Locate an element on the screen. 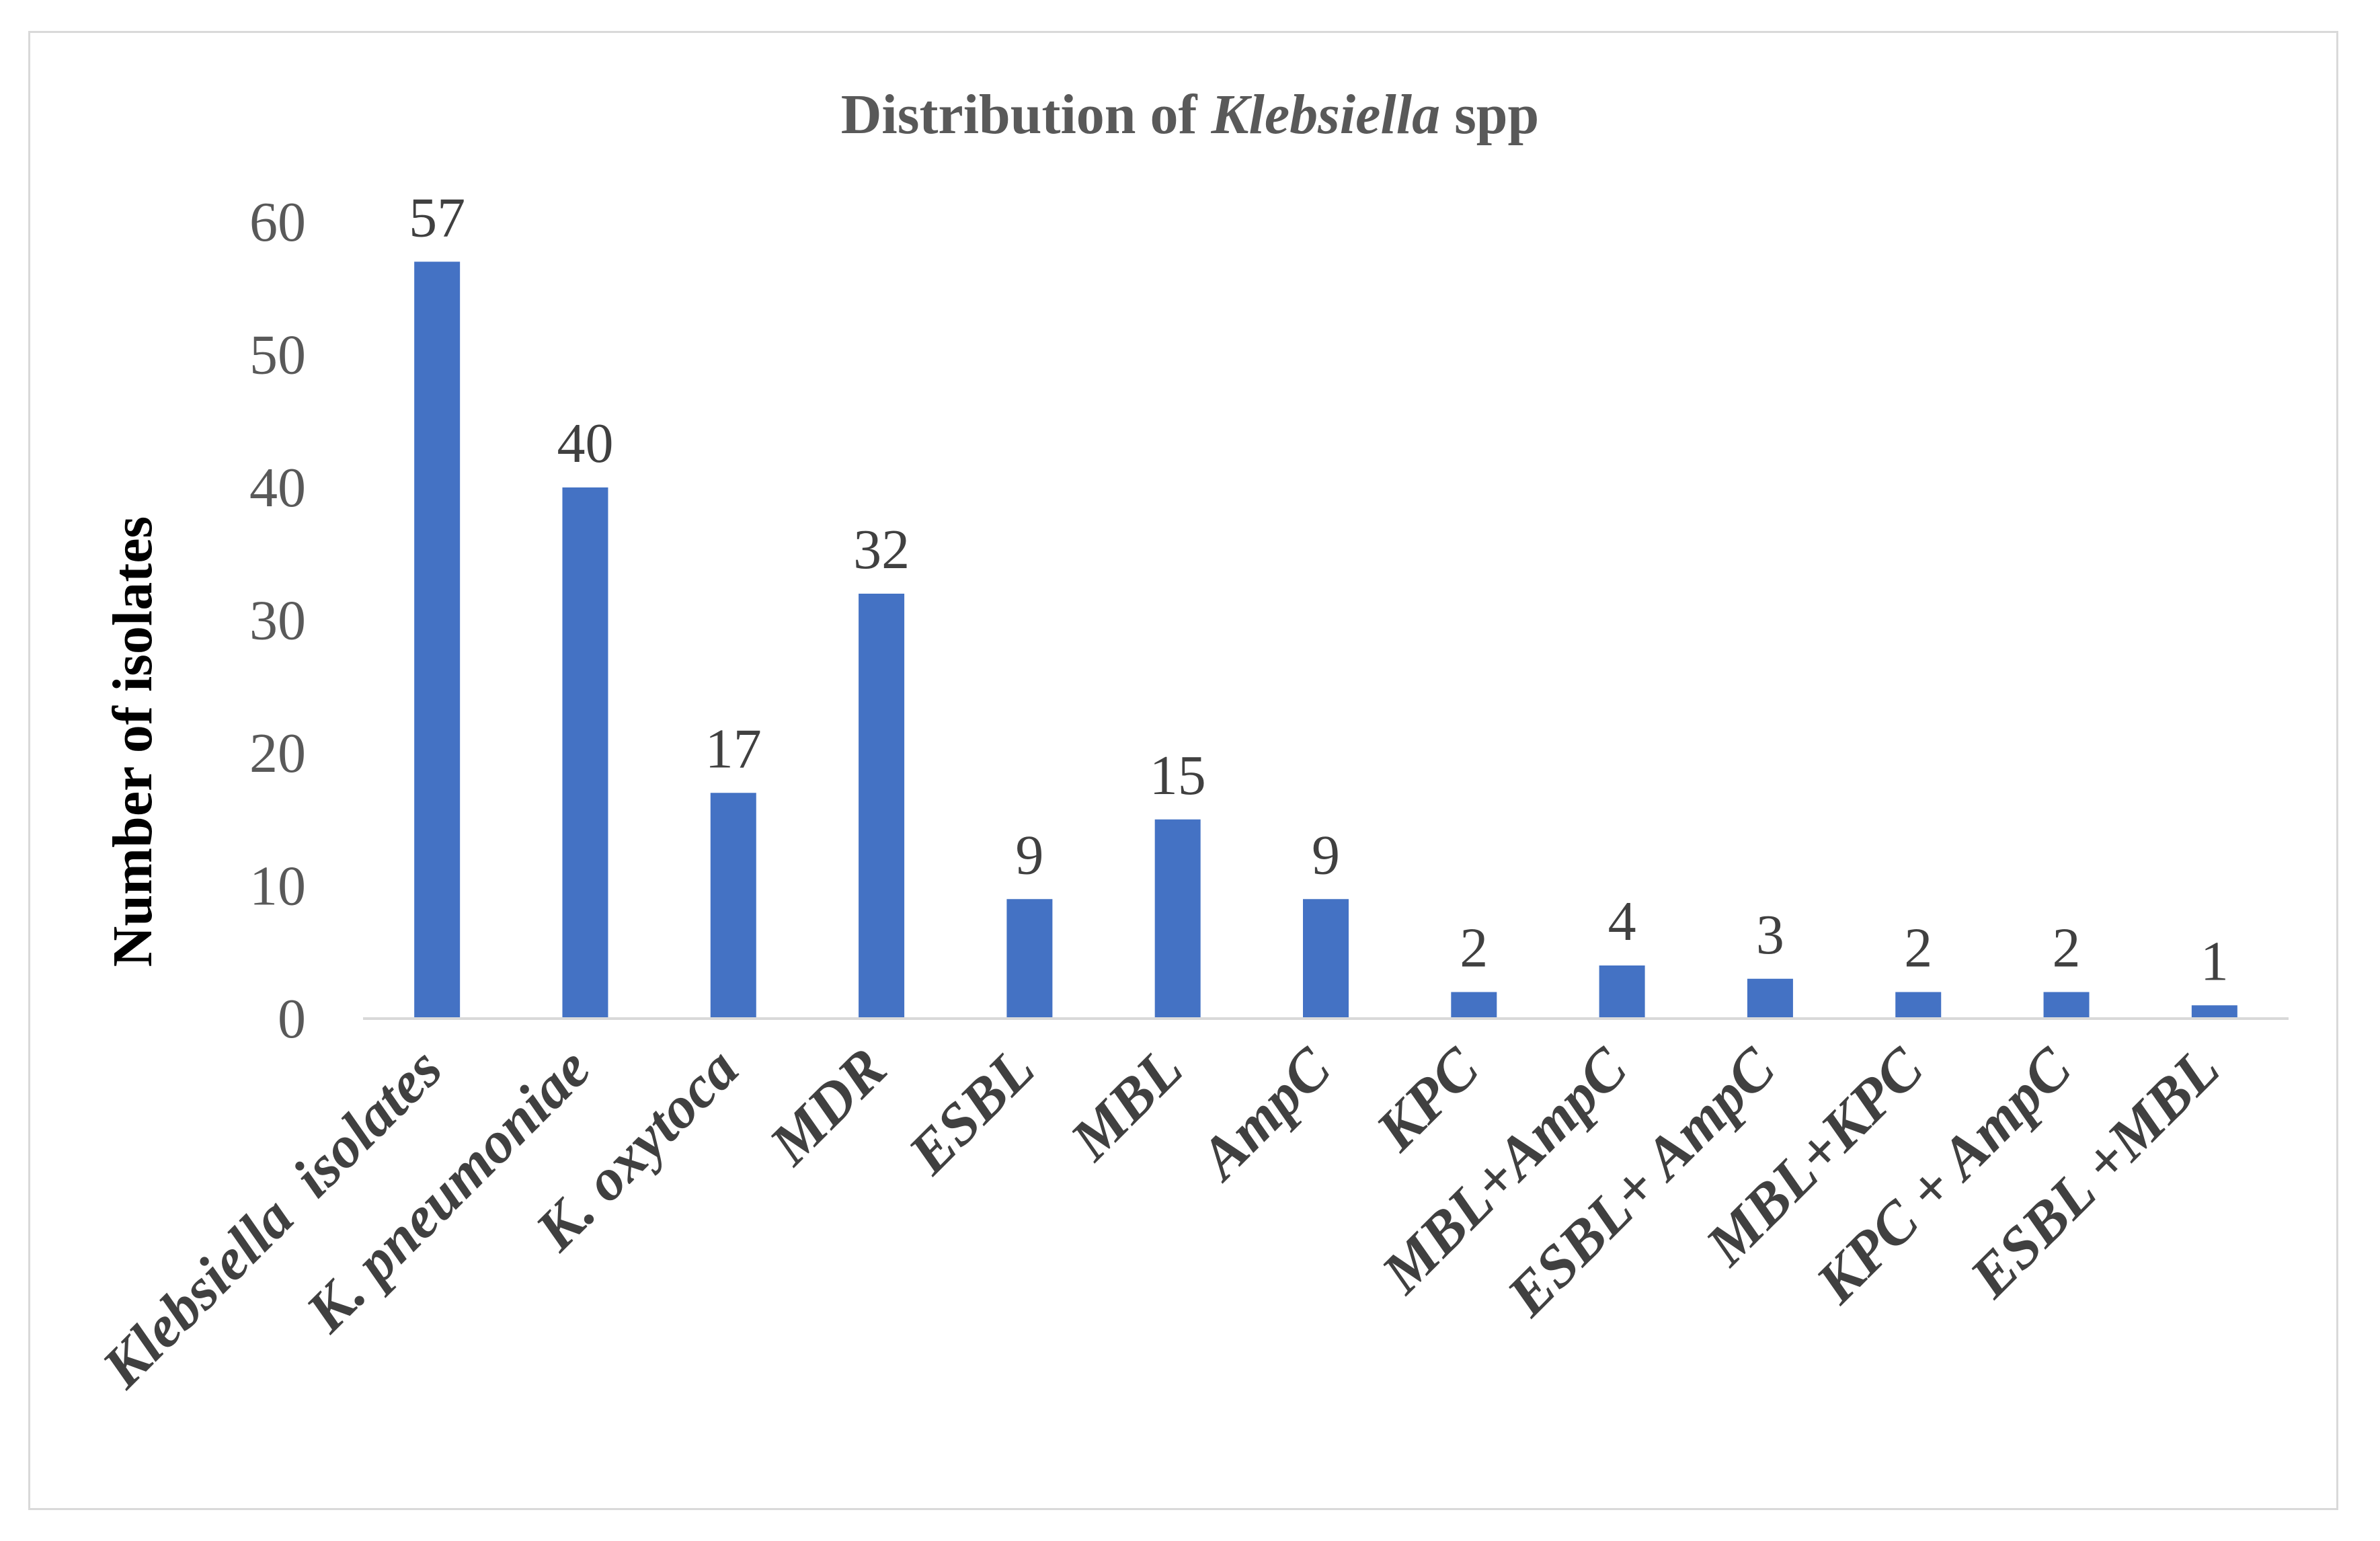 The height and width of the screenshot is (1541, 2380). y-tick-label: 20 is located at coordinates (277, 753).